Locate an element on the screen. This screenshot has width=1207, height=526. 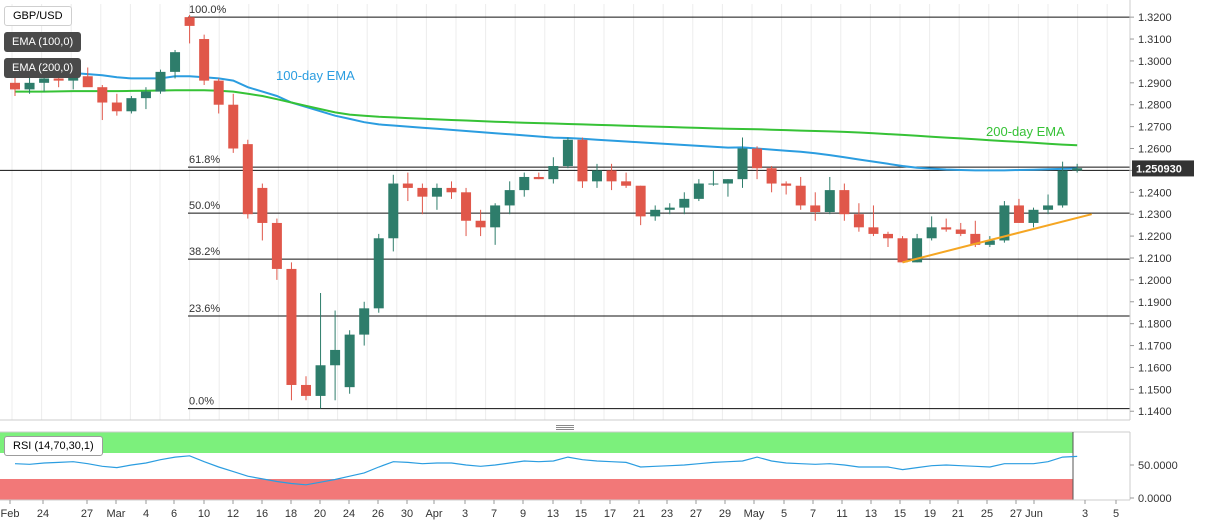
ema100-legend: EMA (100,0) is located at coordinates (43, 42).